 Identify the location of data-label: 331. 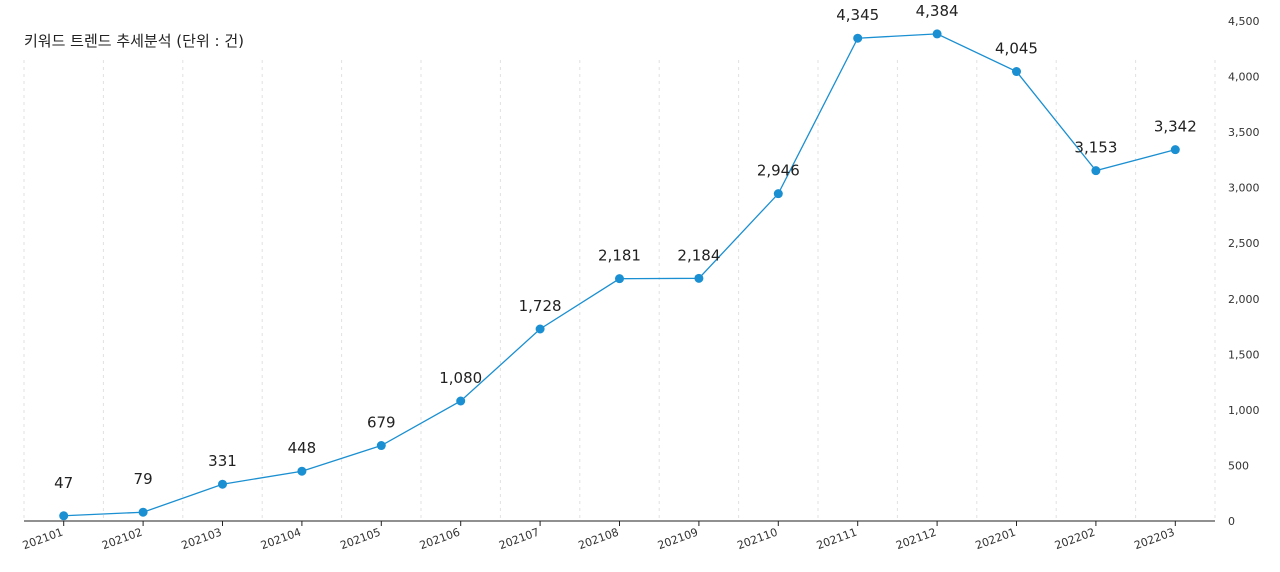
(222, 461).